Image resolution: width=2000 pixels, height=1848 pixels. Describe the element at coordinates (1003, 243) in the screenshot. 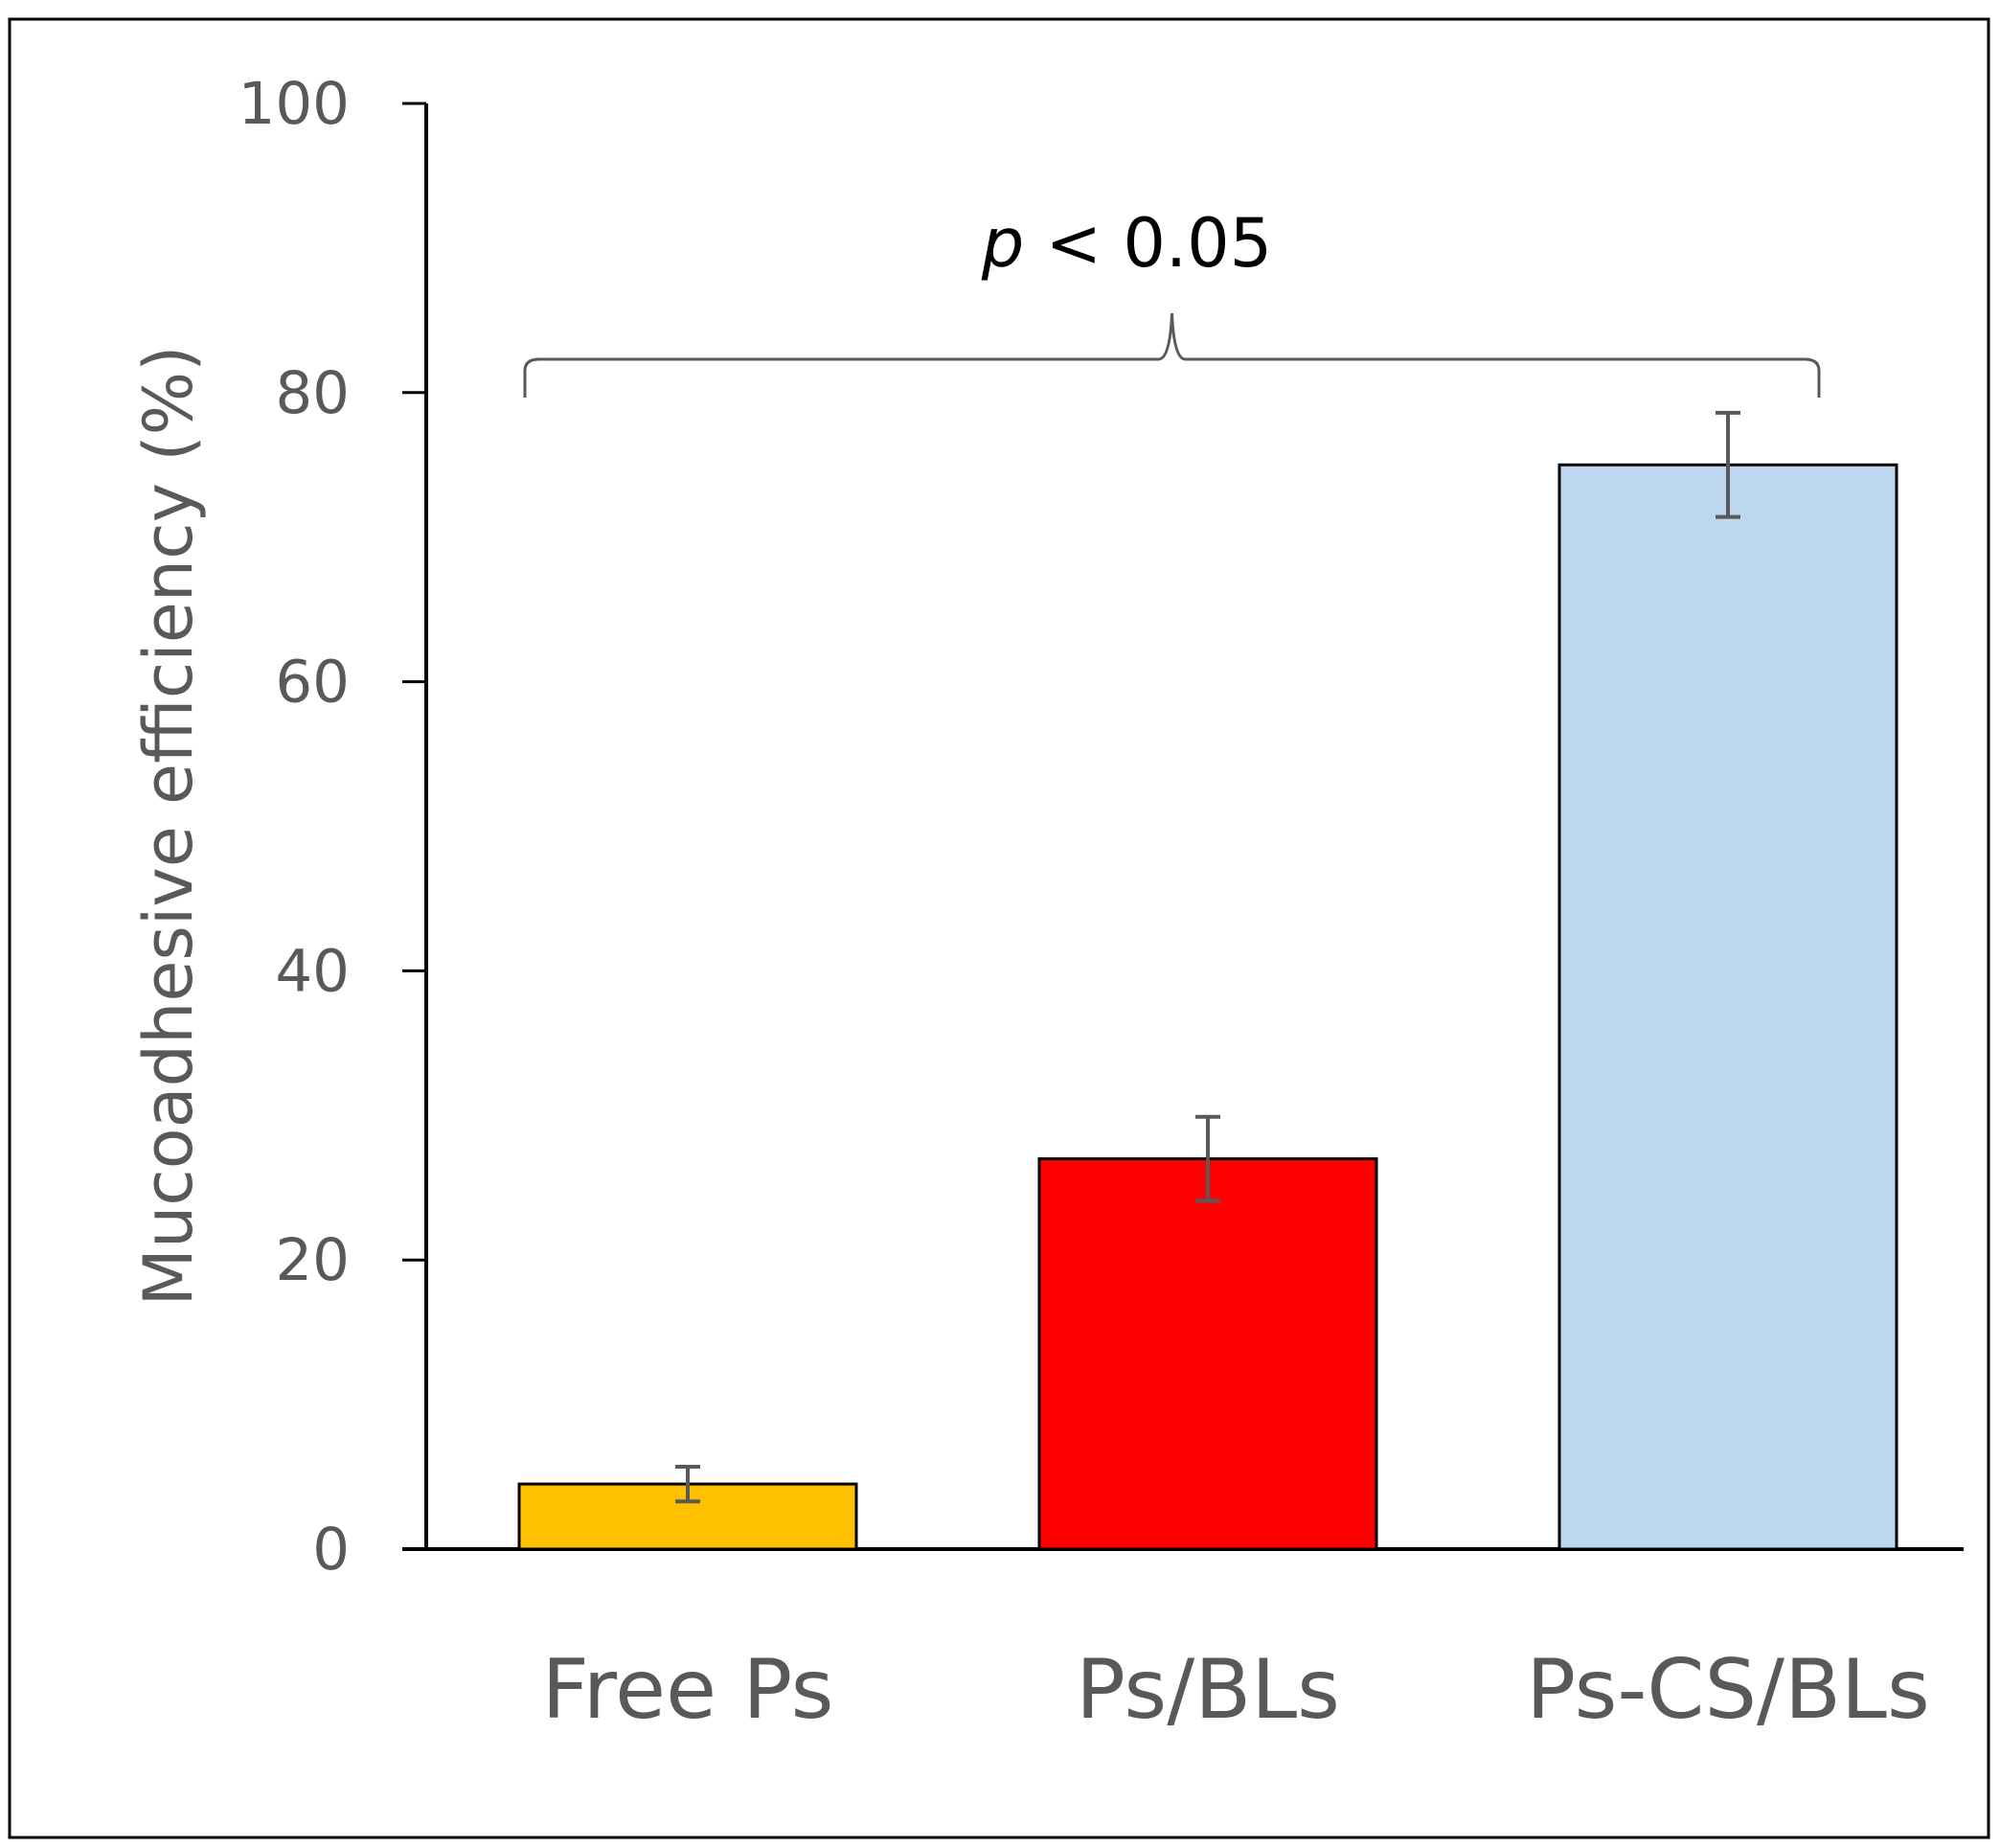

I see `p-symbol: p` at that location.